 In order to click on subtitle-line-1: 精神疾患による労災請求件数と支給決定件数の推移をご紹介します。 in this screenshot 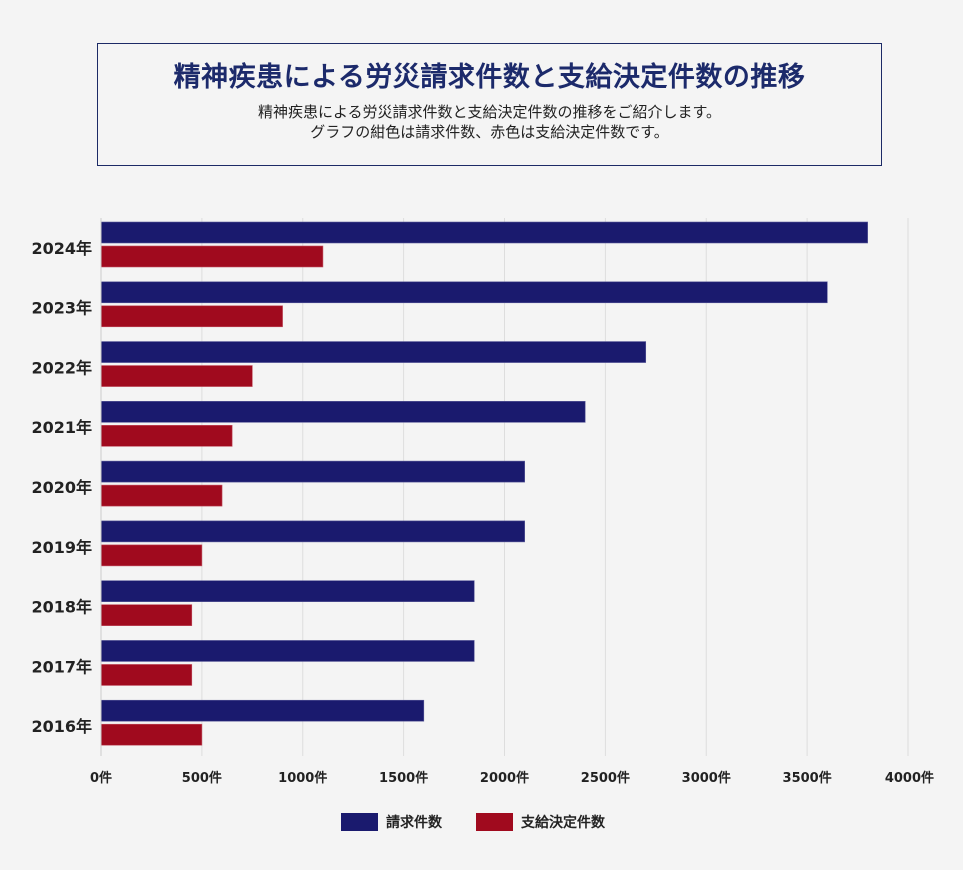, I will do `click(489, 112)`.